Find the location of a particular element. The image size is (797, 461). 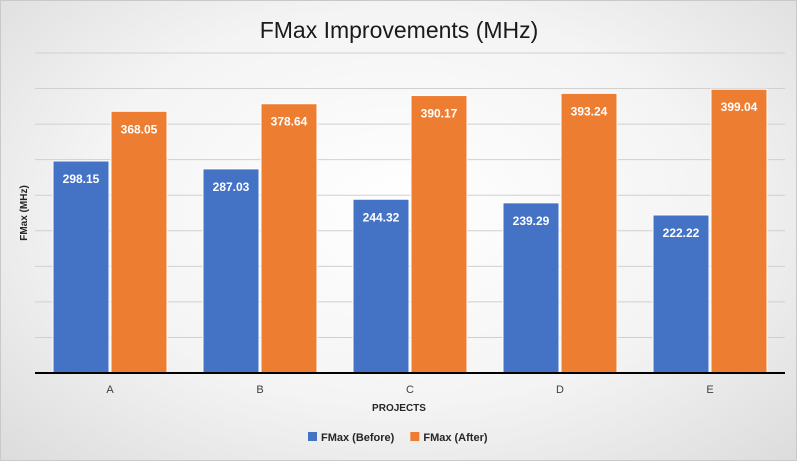

legend-label: FMax (After) is located at coordinates (455, 438).